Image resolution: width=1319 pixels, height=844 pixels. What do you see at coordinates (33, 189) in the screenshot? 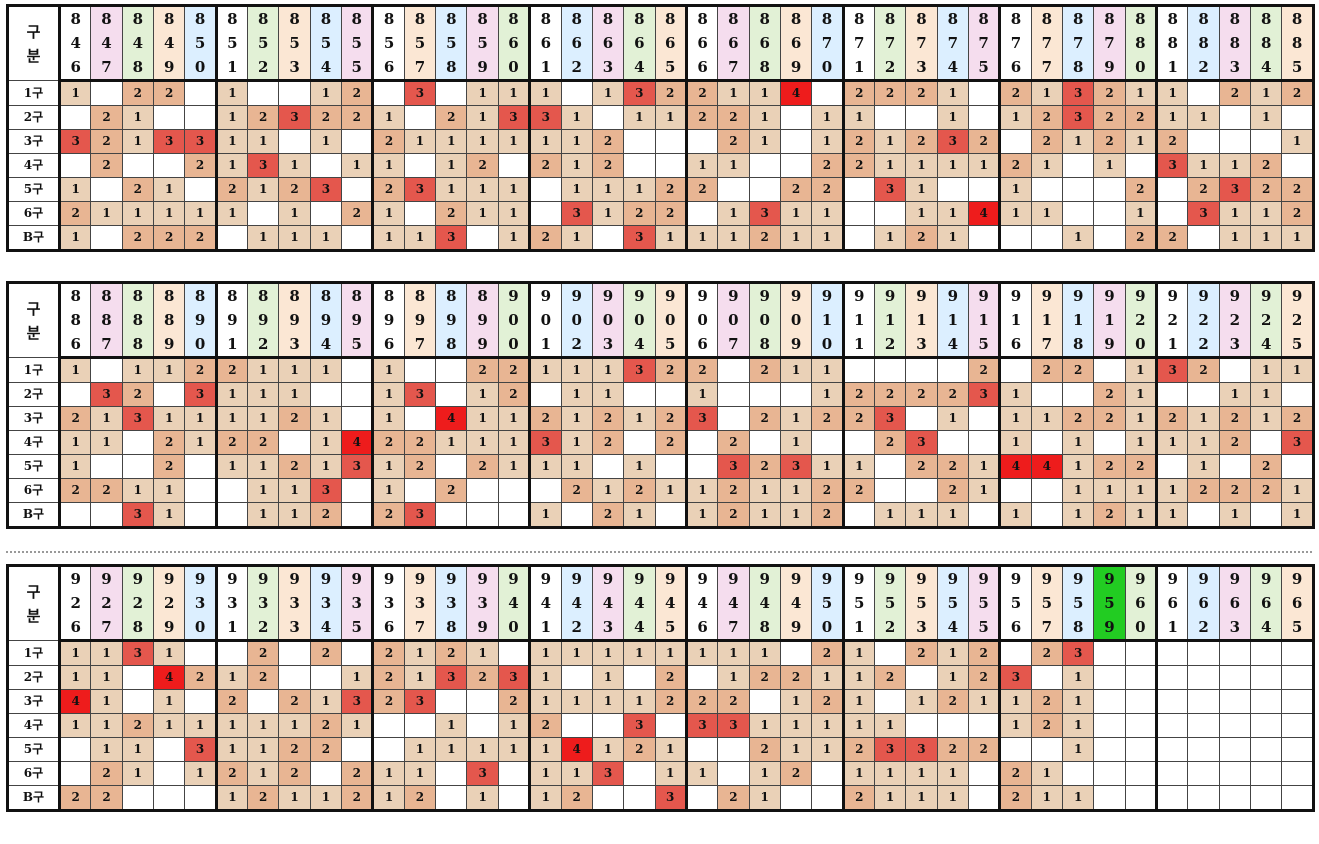
I see `row-label: 5구` at bounding box center [33, 189].